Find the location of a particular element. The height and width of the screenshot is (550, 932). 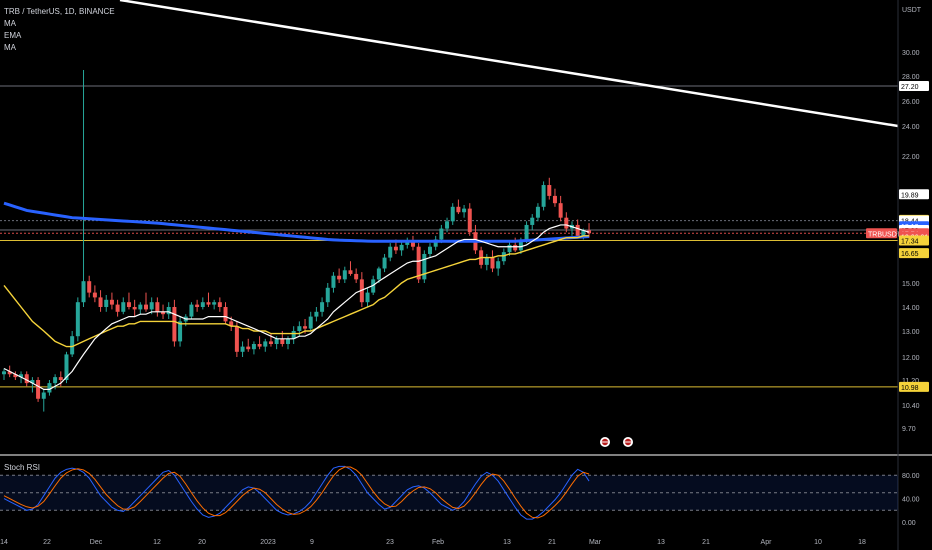

x-tick-7: 23 is located at coordinates (390, 542).